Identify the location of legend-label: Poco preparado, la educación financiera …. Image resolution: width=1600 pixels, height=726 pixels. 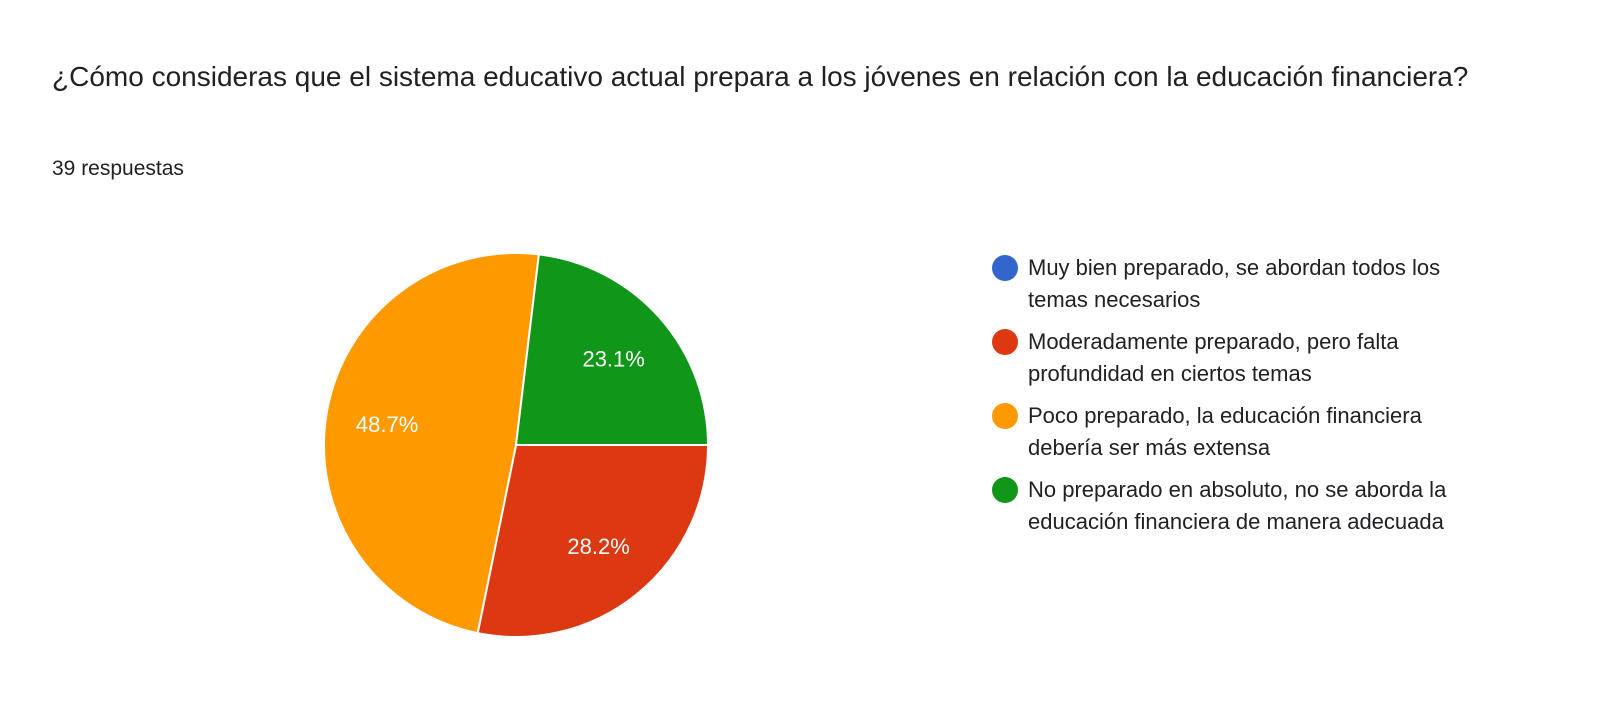
(1225, 431).